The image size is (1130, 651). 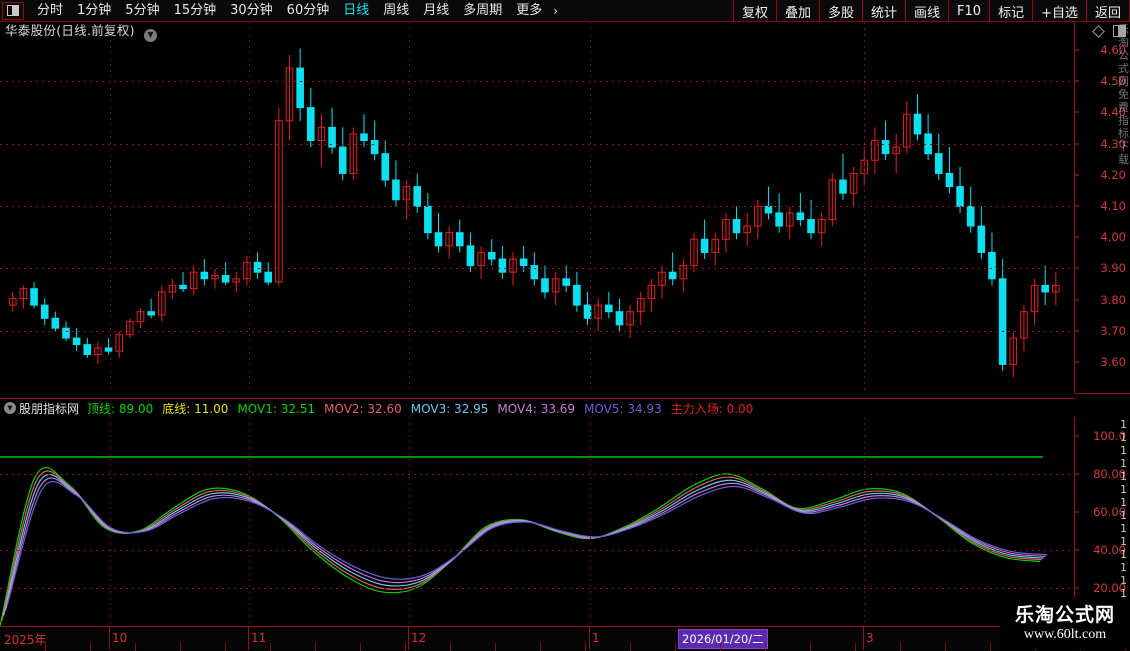 I want to click on period-tab-8: 月线, so click(x=436, y=10).